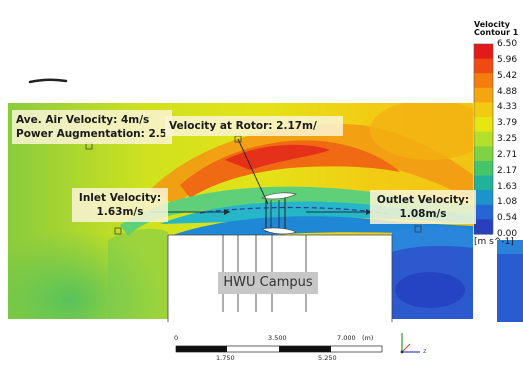  Describe the element at coordinates (268, 283) in the screenshot. I see `campus-label: HWU Campus` at that location.